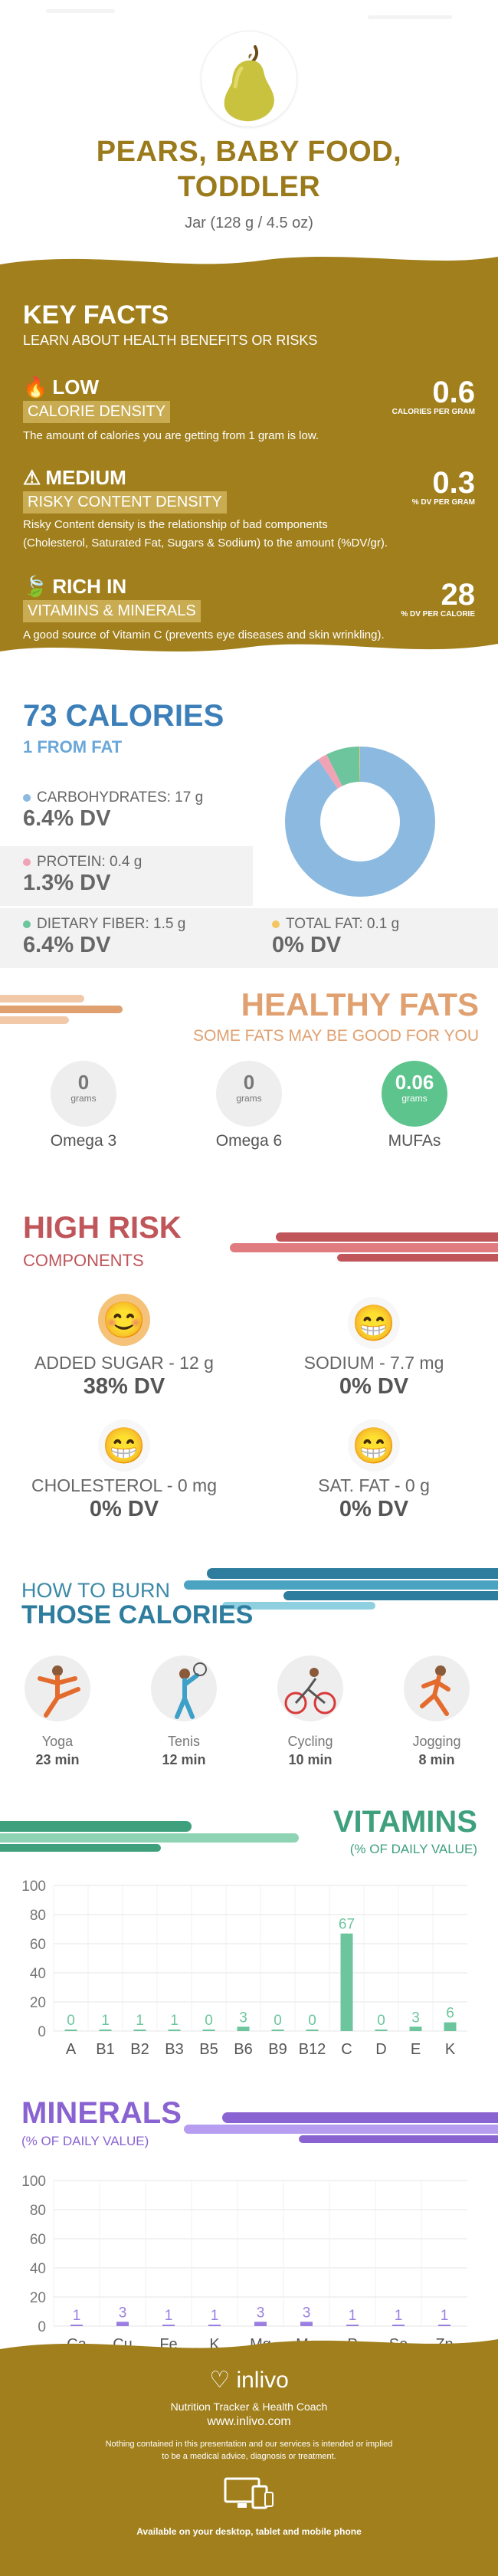 The height and width of the screenshot is (2576, 498). What do you see at coordinates (220, 2380) in the screenshot?
I see `heart-icon: ♡` at bounding box center [220, 2380].